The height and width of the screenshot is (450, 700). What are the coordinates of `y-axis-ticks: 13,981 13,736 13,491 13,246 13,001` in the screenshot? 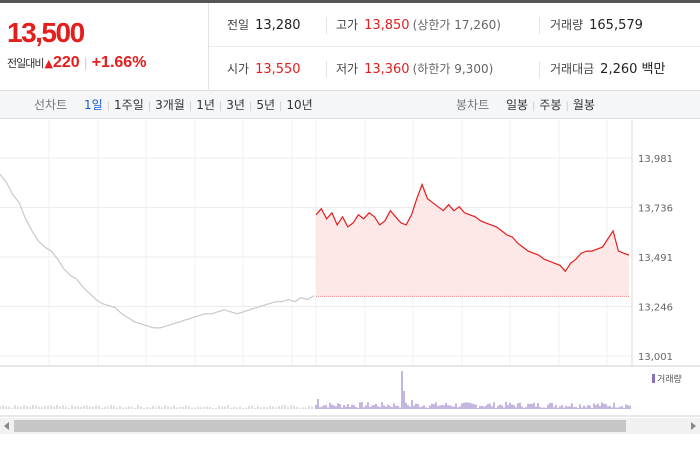 It's located at (655, 258).